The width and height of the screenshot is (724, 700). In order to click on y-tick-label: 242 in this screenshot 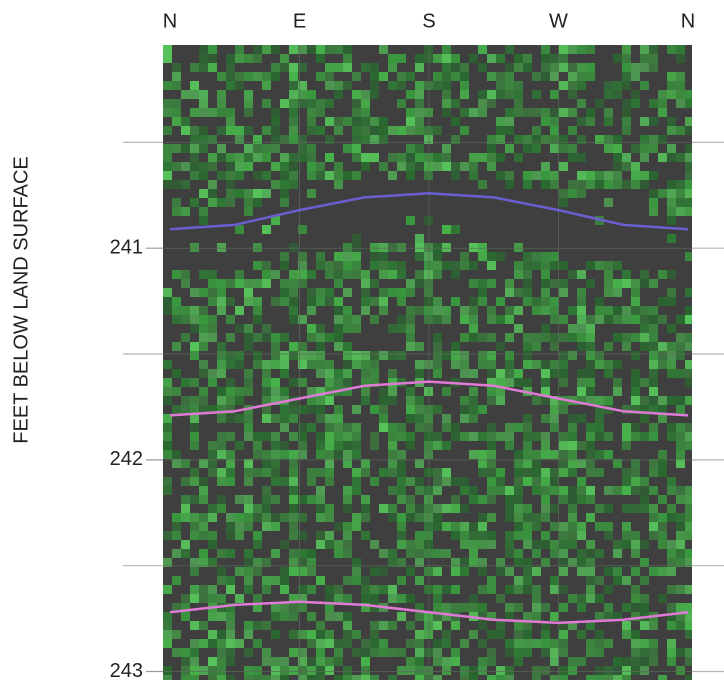, I will do `click(126, 459)`.